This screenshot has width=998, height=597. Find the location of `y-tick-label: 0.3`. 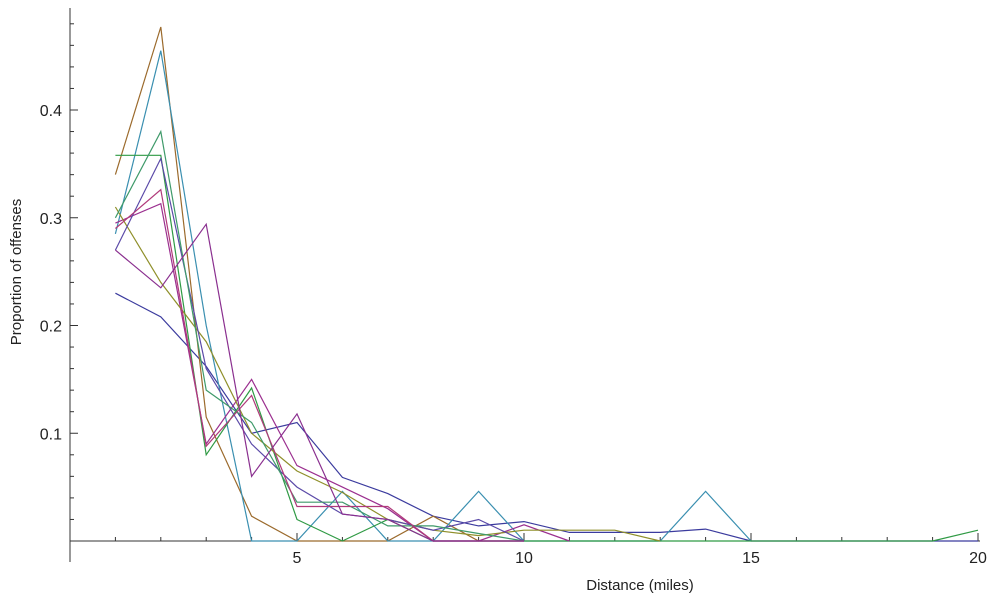

y-tick-label: 0.3 is located at coordinates (51, 219).